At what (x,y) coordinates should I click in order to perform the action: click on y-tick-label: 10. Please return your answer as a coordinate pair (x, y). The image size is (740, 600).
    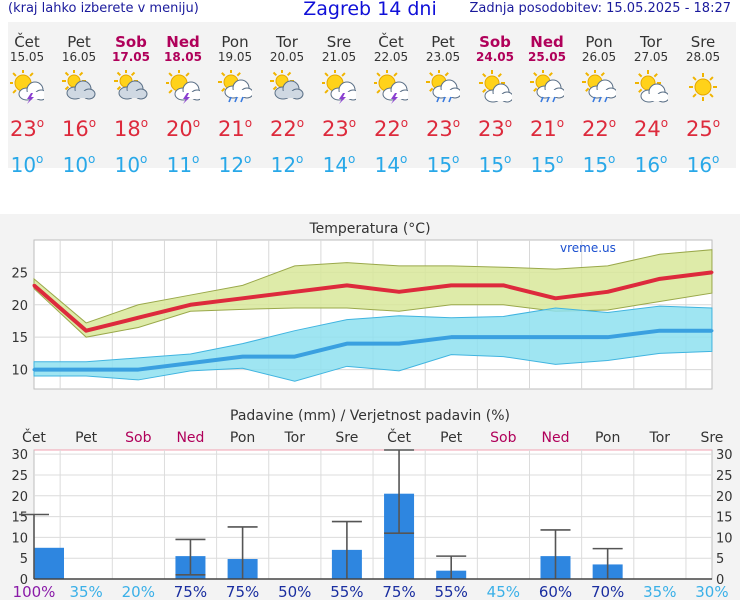
    Looking at the image, I should click on (19, 371).